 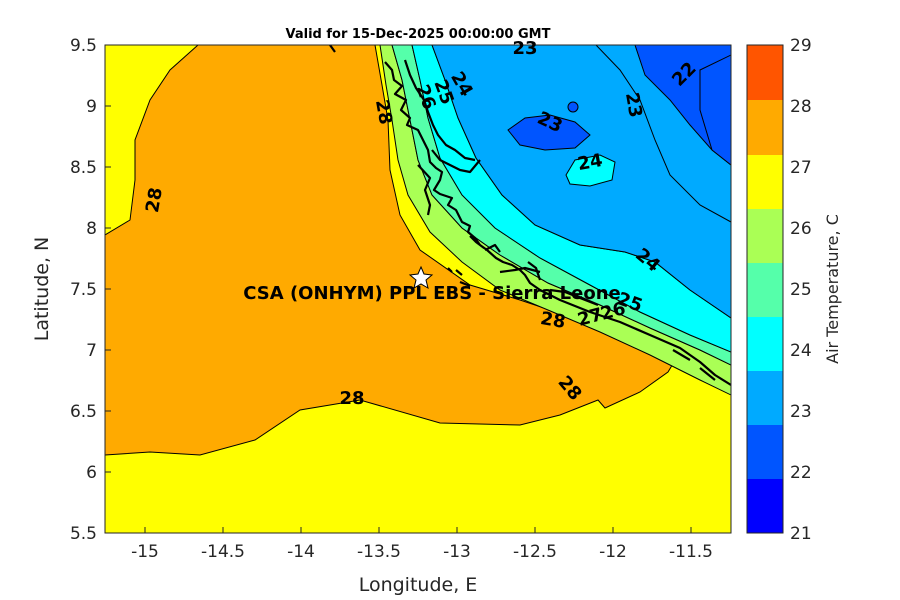 I want to click on x-tick-label: -14.5, so click(x=223, y=552).